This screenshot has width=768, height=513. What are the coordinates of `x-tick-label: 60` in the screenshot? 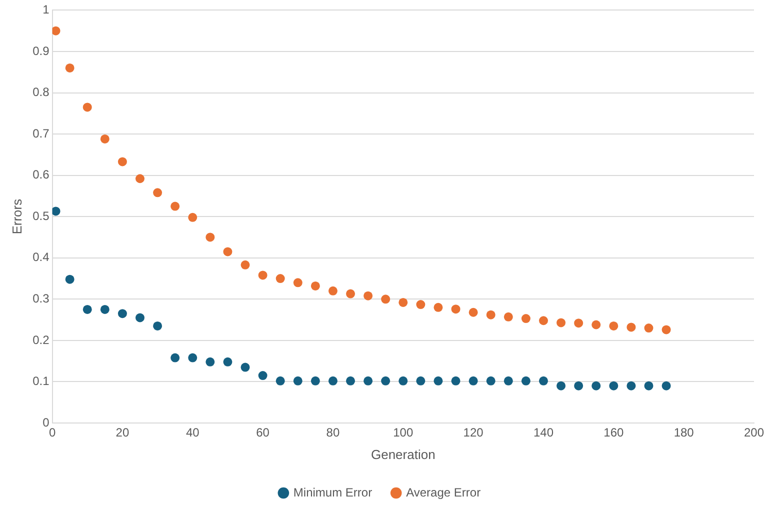 It's located at (263, 433).